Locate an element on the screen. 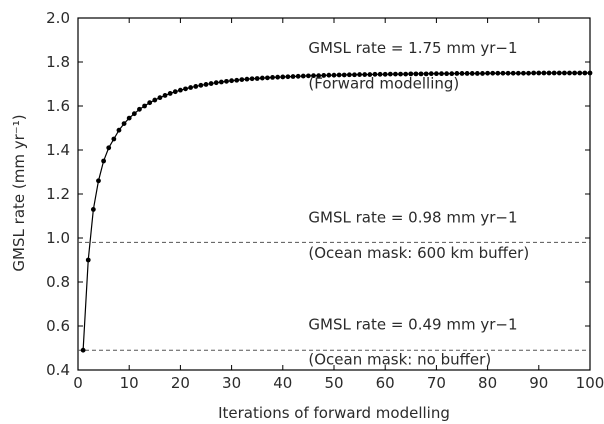  x-tick-label: 100 is located at coordinates (590, 383).